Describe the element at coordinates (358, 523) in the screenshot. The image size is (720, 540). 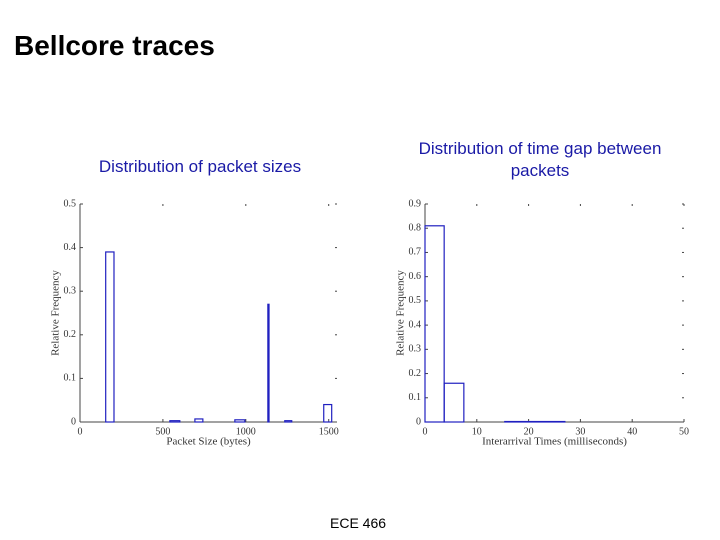
I see `footer: ECE 466` at that location.